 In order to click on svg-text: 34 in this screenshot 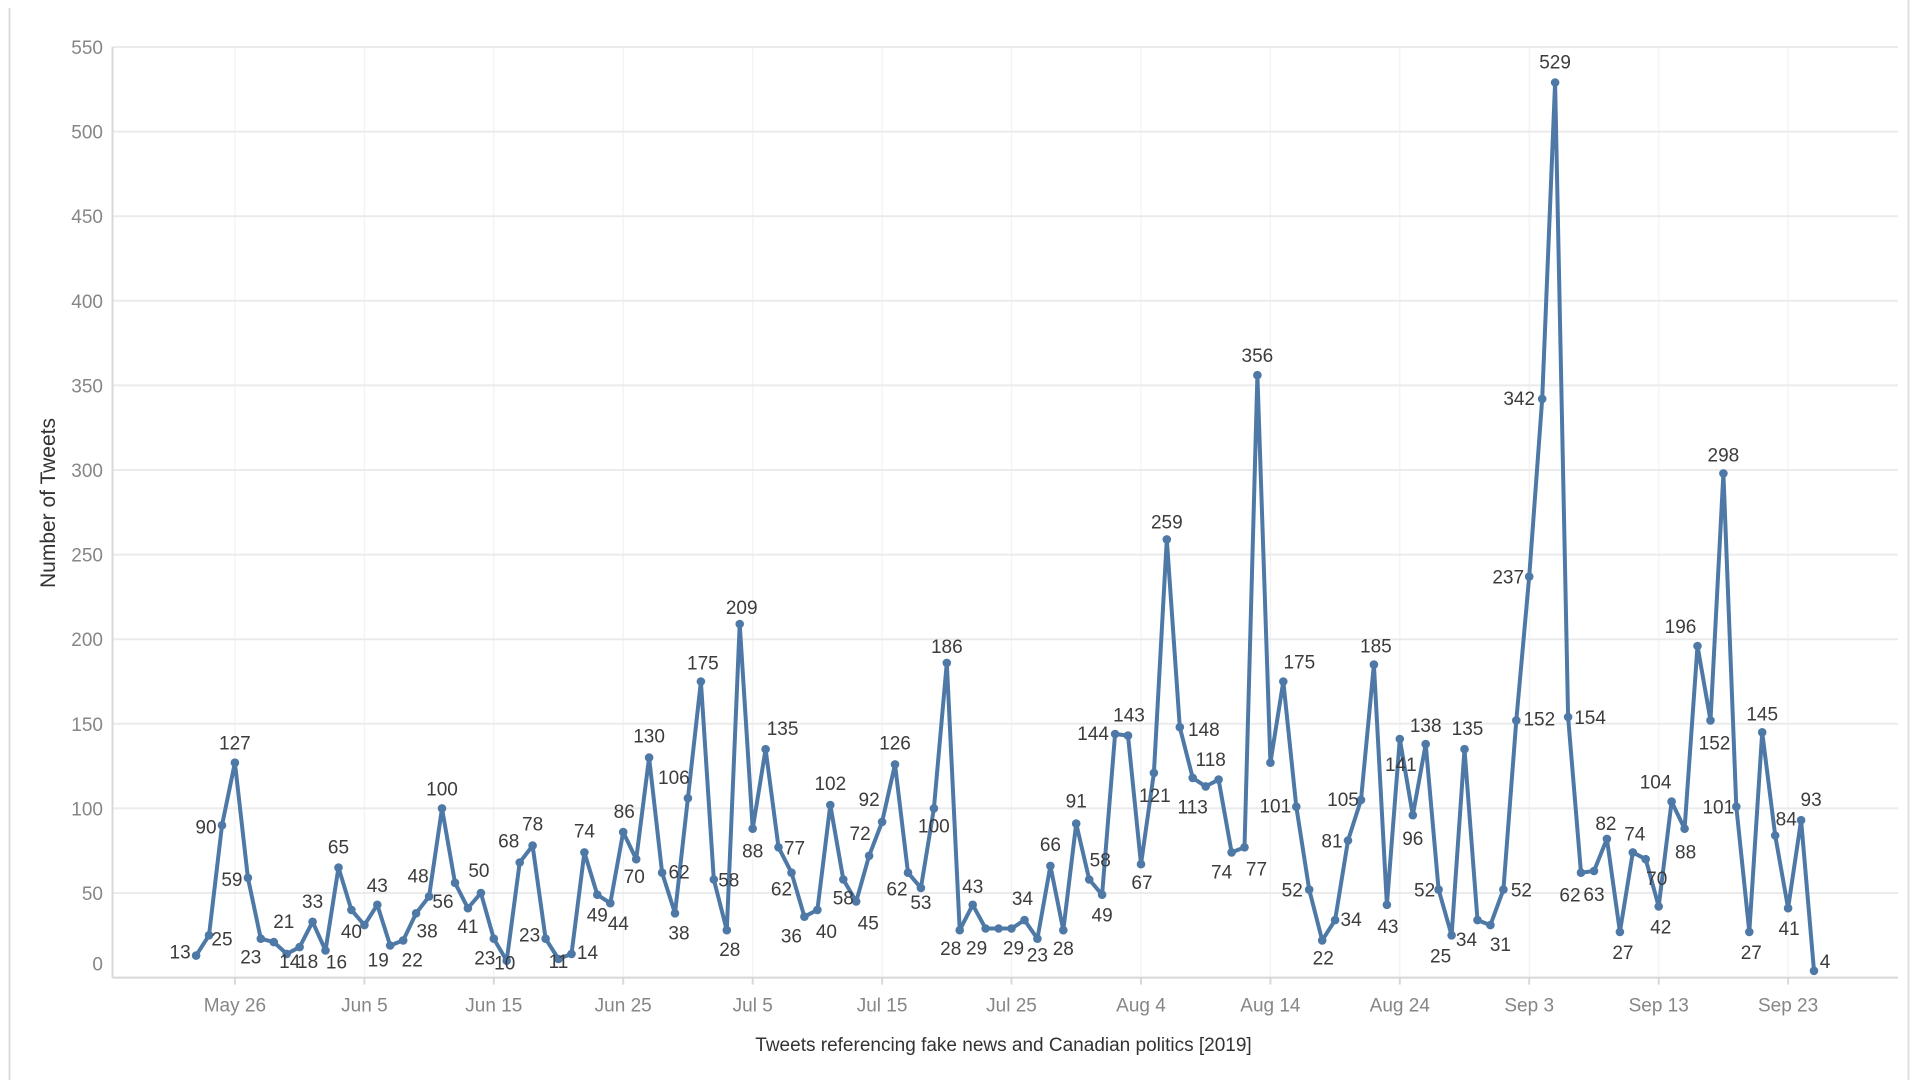, I will do `click(1352, 920)`.